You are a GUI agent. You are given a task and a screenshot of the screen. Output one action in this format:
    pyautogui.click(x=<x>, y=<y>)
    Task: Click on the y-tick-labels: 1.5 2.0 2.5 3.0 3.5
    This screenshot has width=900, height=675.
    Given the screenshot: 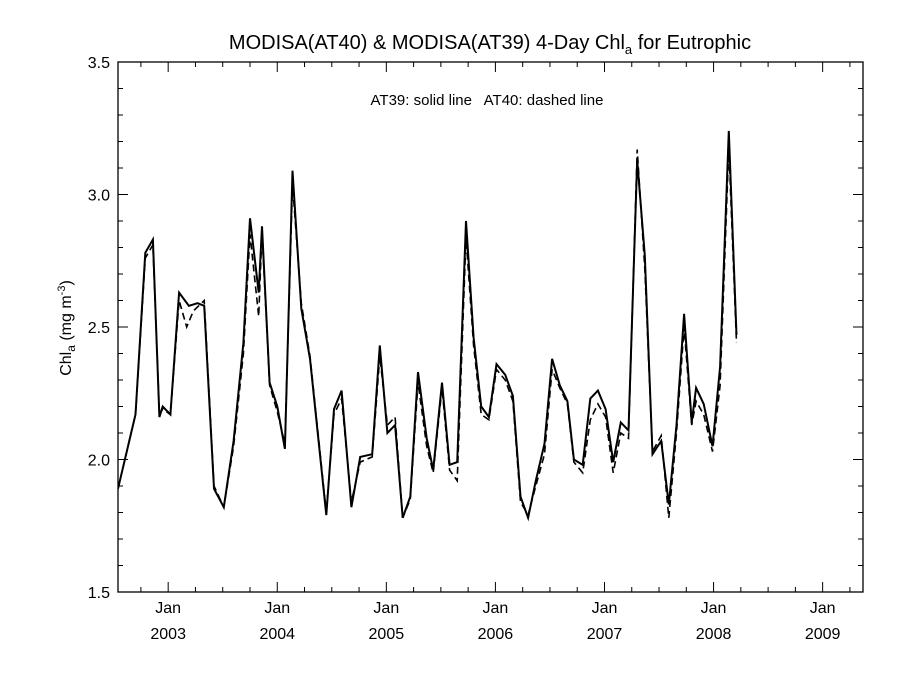 What is the action you would take?
    pyautogui.click(x=99, y=328)
    